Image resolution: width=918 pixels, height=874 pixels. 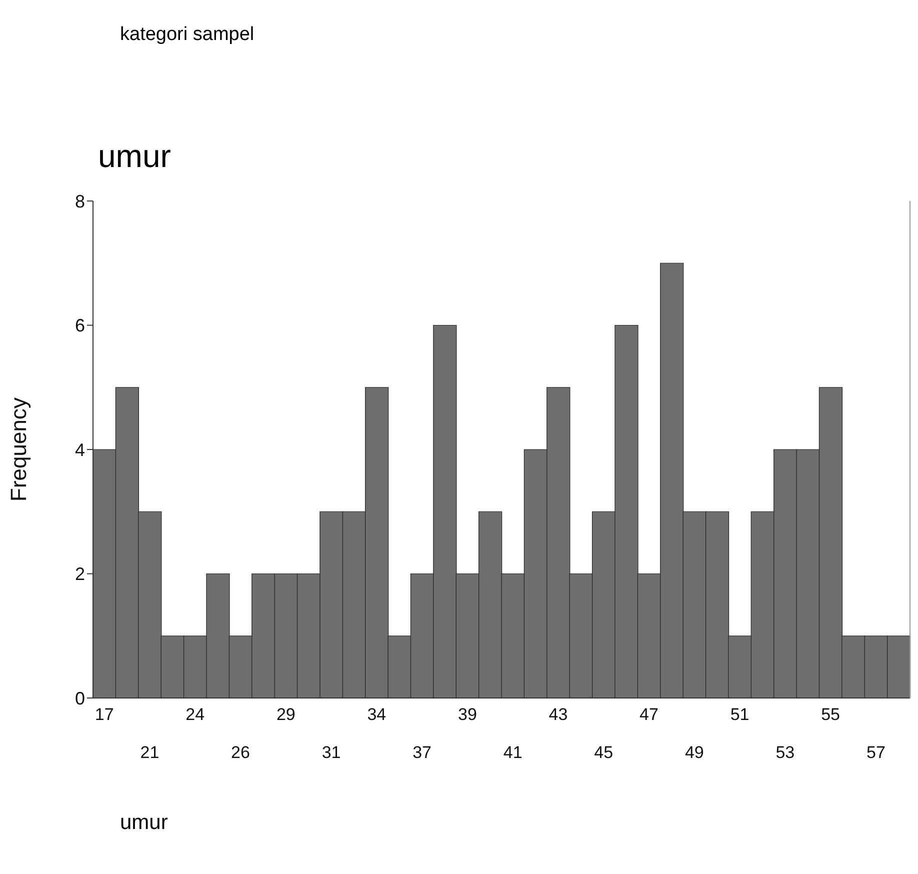 What do you see at coordinates (79, 574) in the screenshot?
I see `y-tick-label: 2` at bounding box center [79, 574].